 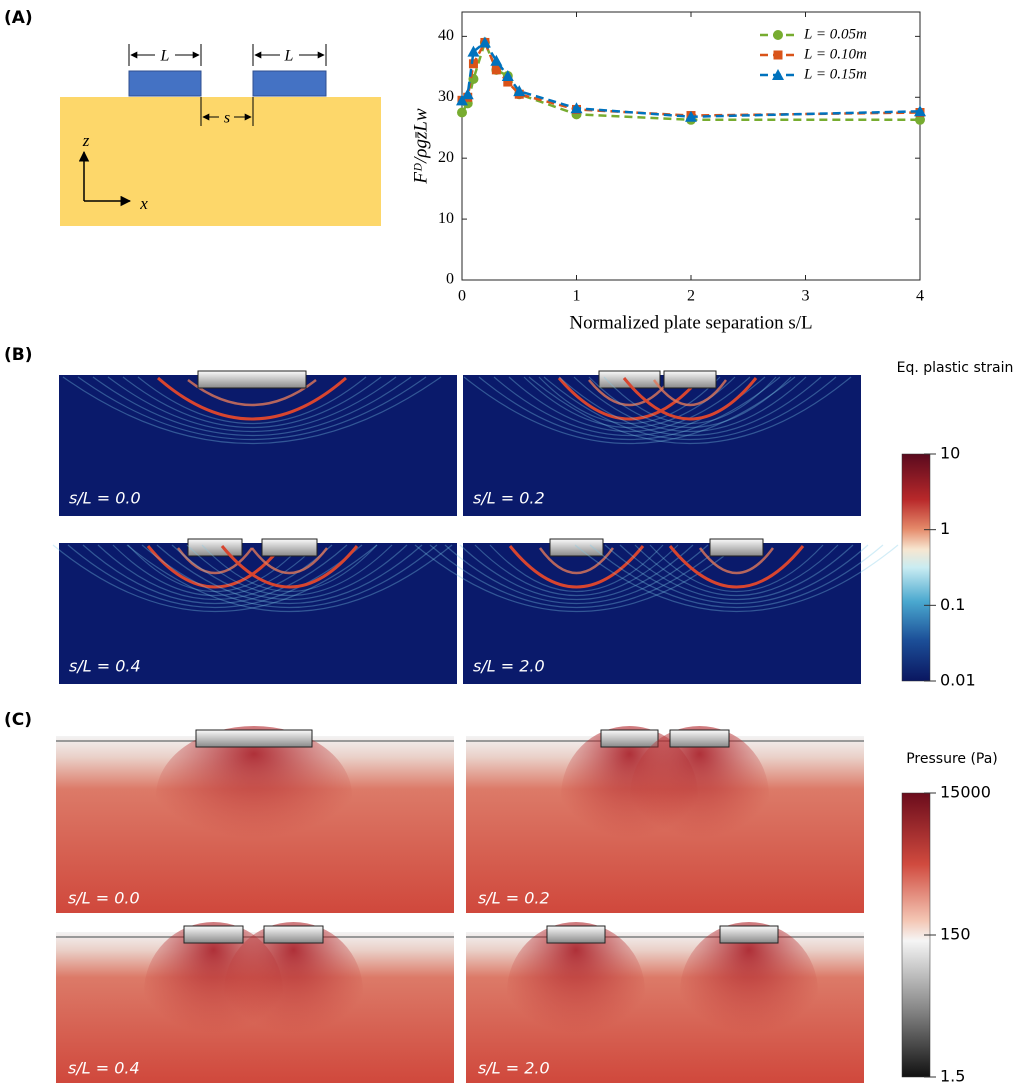 What do you see at coordinates (450, 279) in the screenshot?
I see `y-tick-label: 0` at bounding box center [450, 279].